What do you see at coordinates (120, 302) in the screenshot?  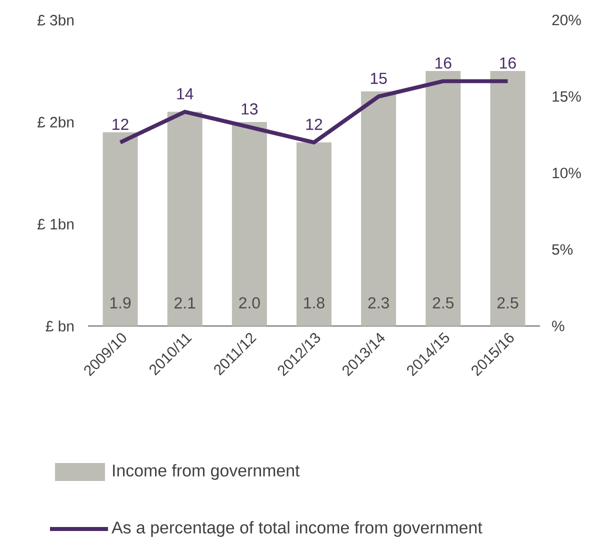 I see `data-label: 1.9` at bounding box center [120, 302].